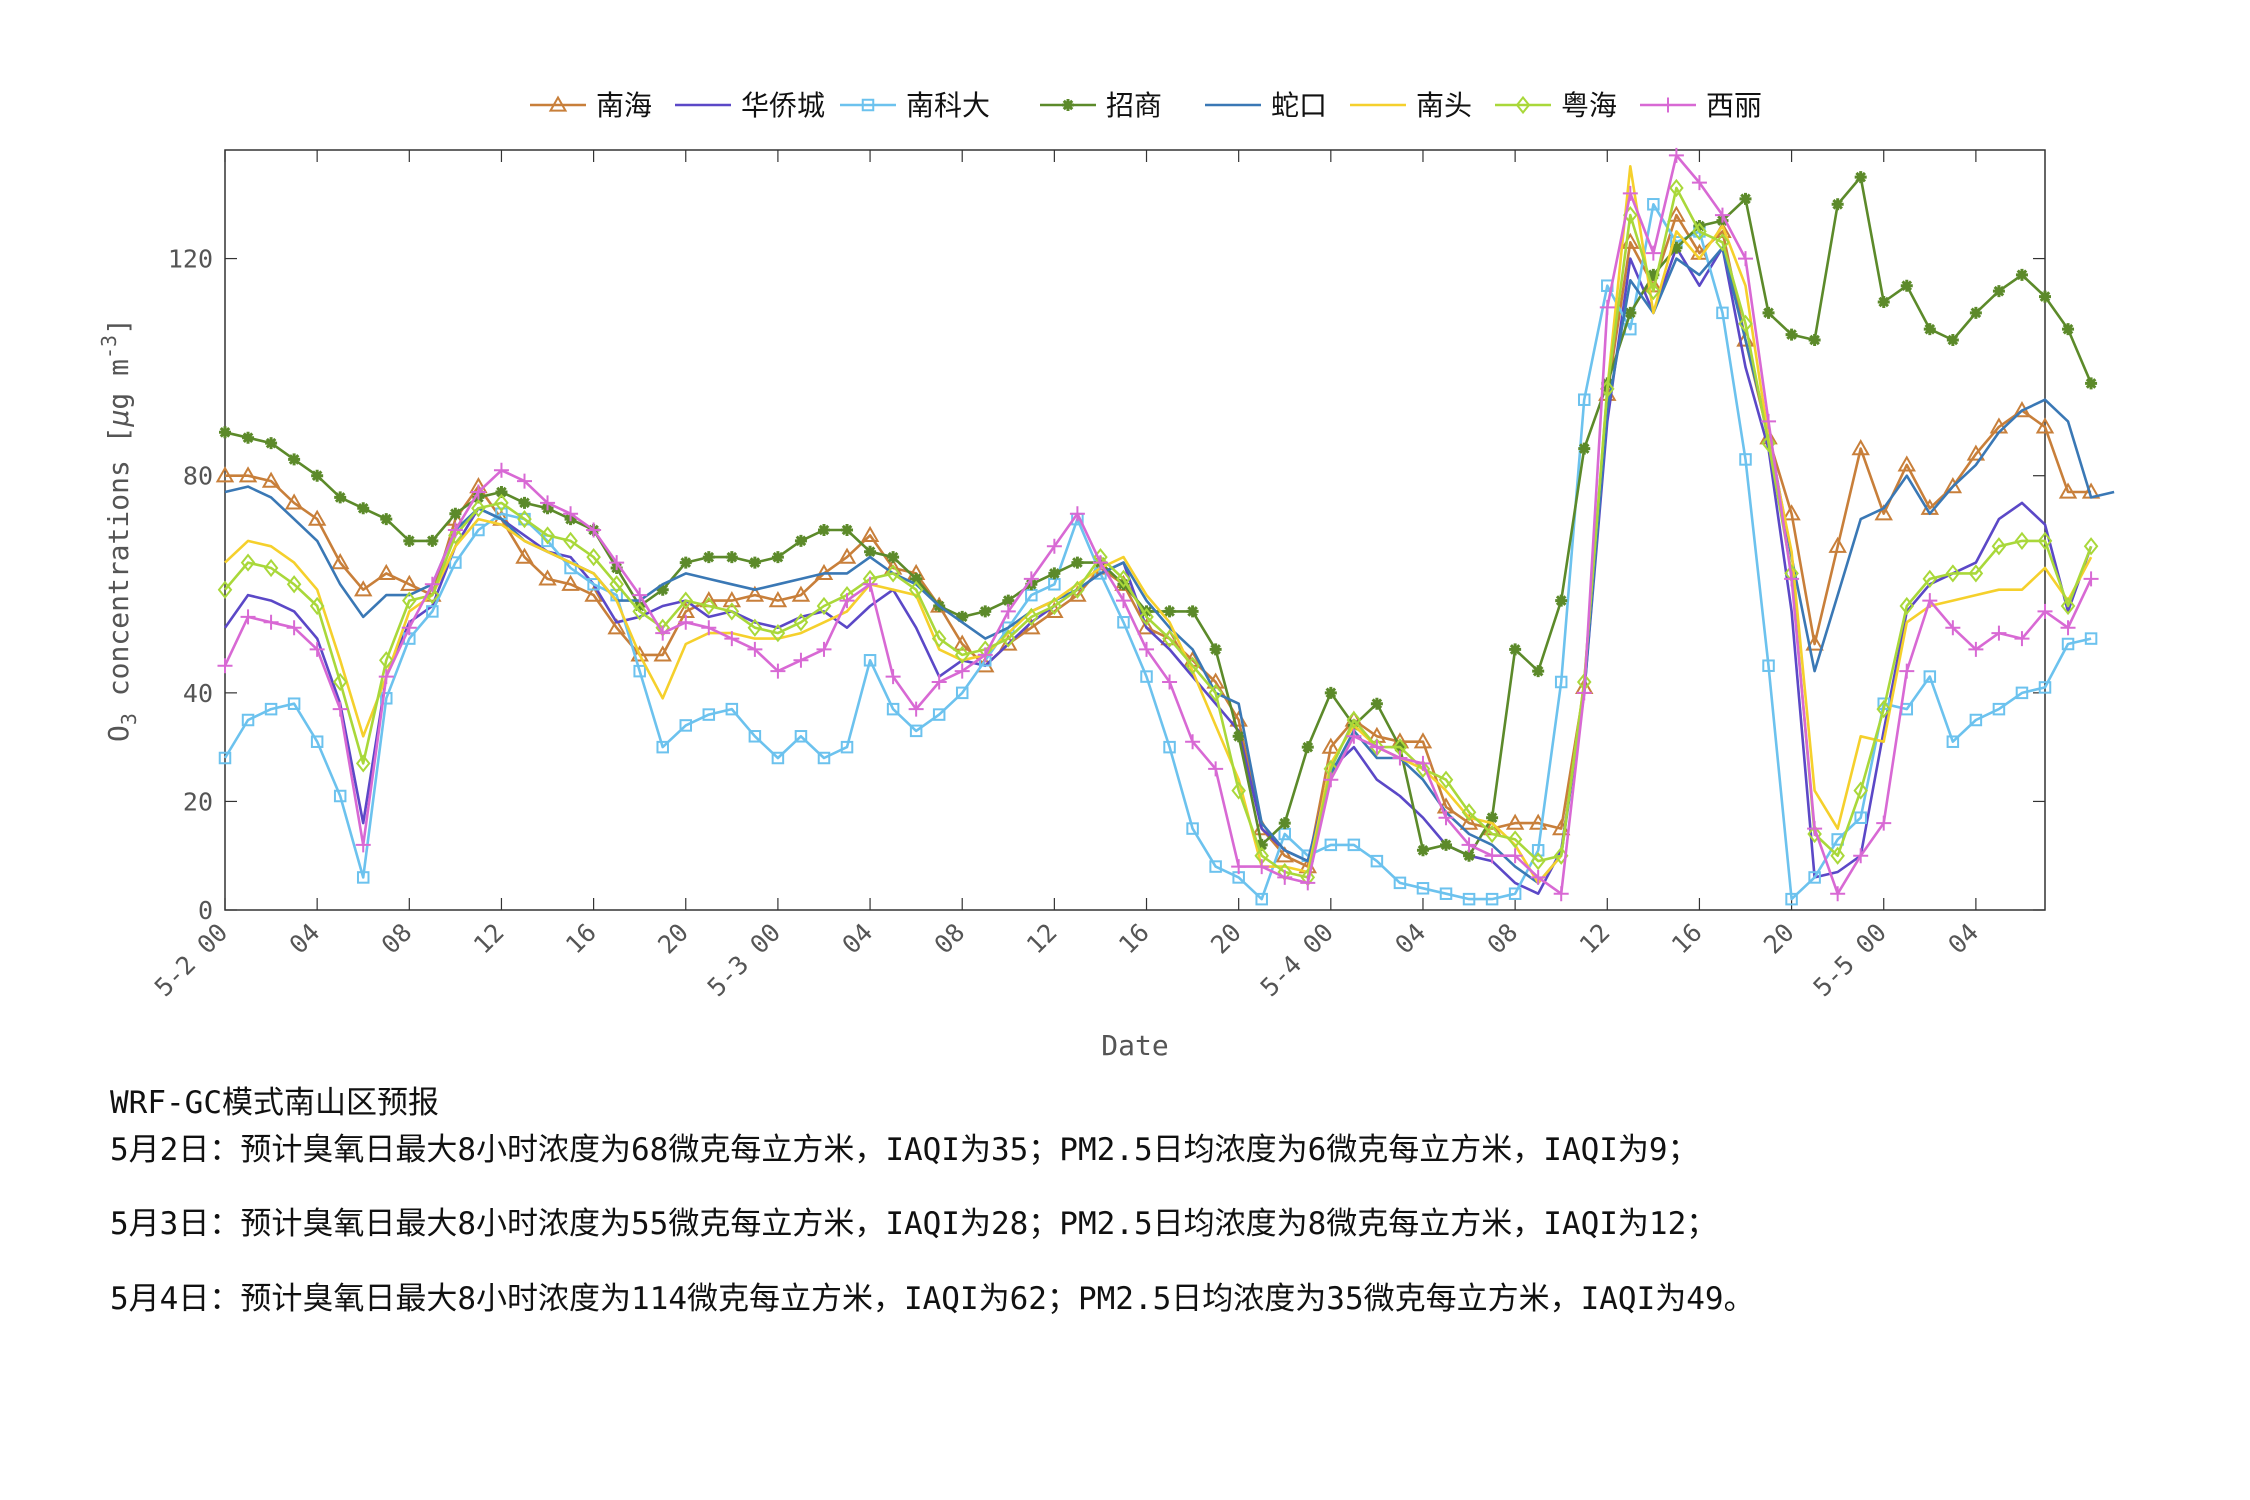  I want to click on legend-label: 蛇口, so click(1299, 105).